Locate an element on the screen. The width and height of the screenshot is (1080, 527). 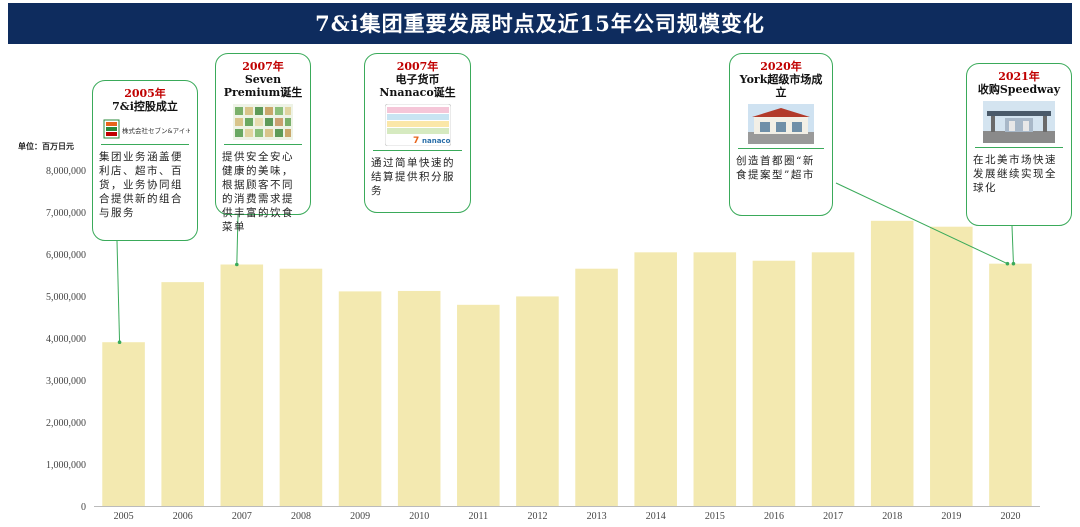
logo-7andi-icon: 株式会社セブン&アイ·HLDGS. is located at coordinates (146, 129).